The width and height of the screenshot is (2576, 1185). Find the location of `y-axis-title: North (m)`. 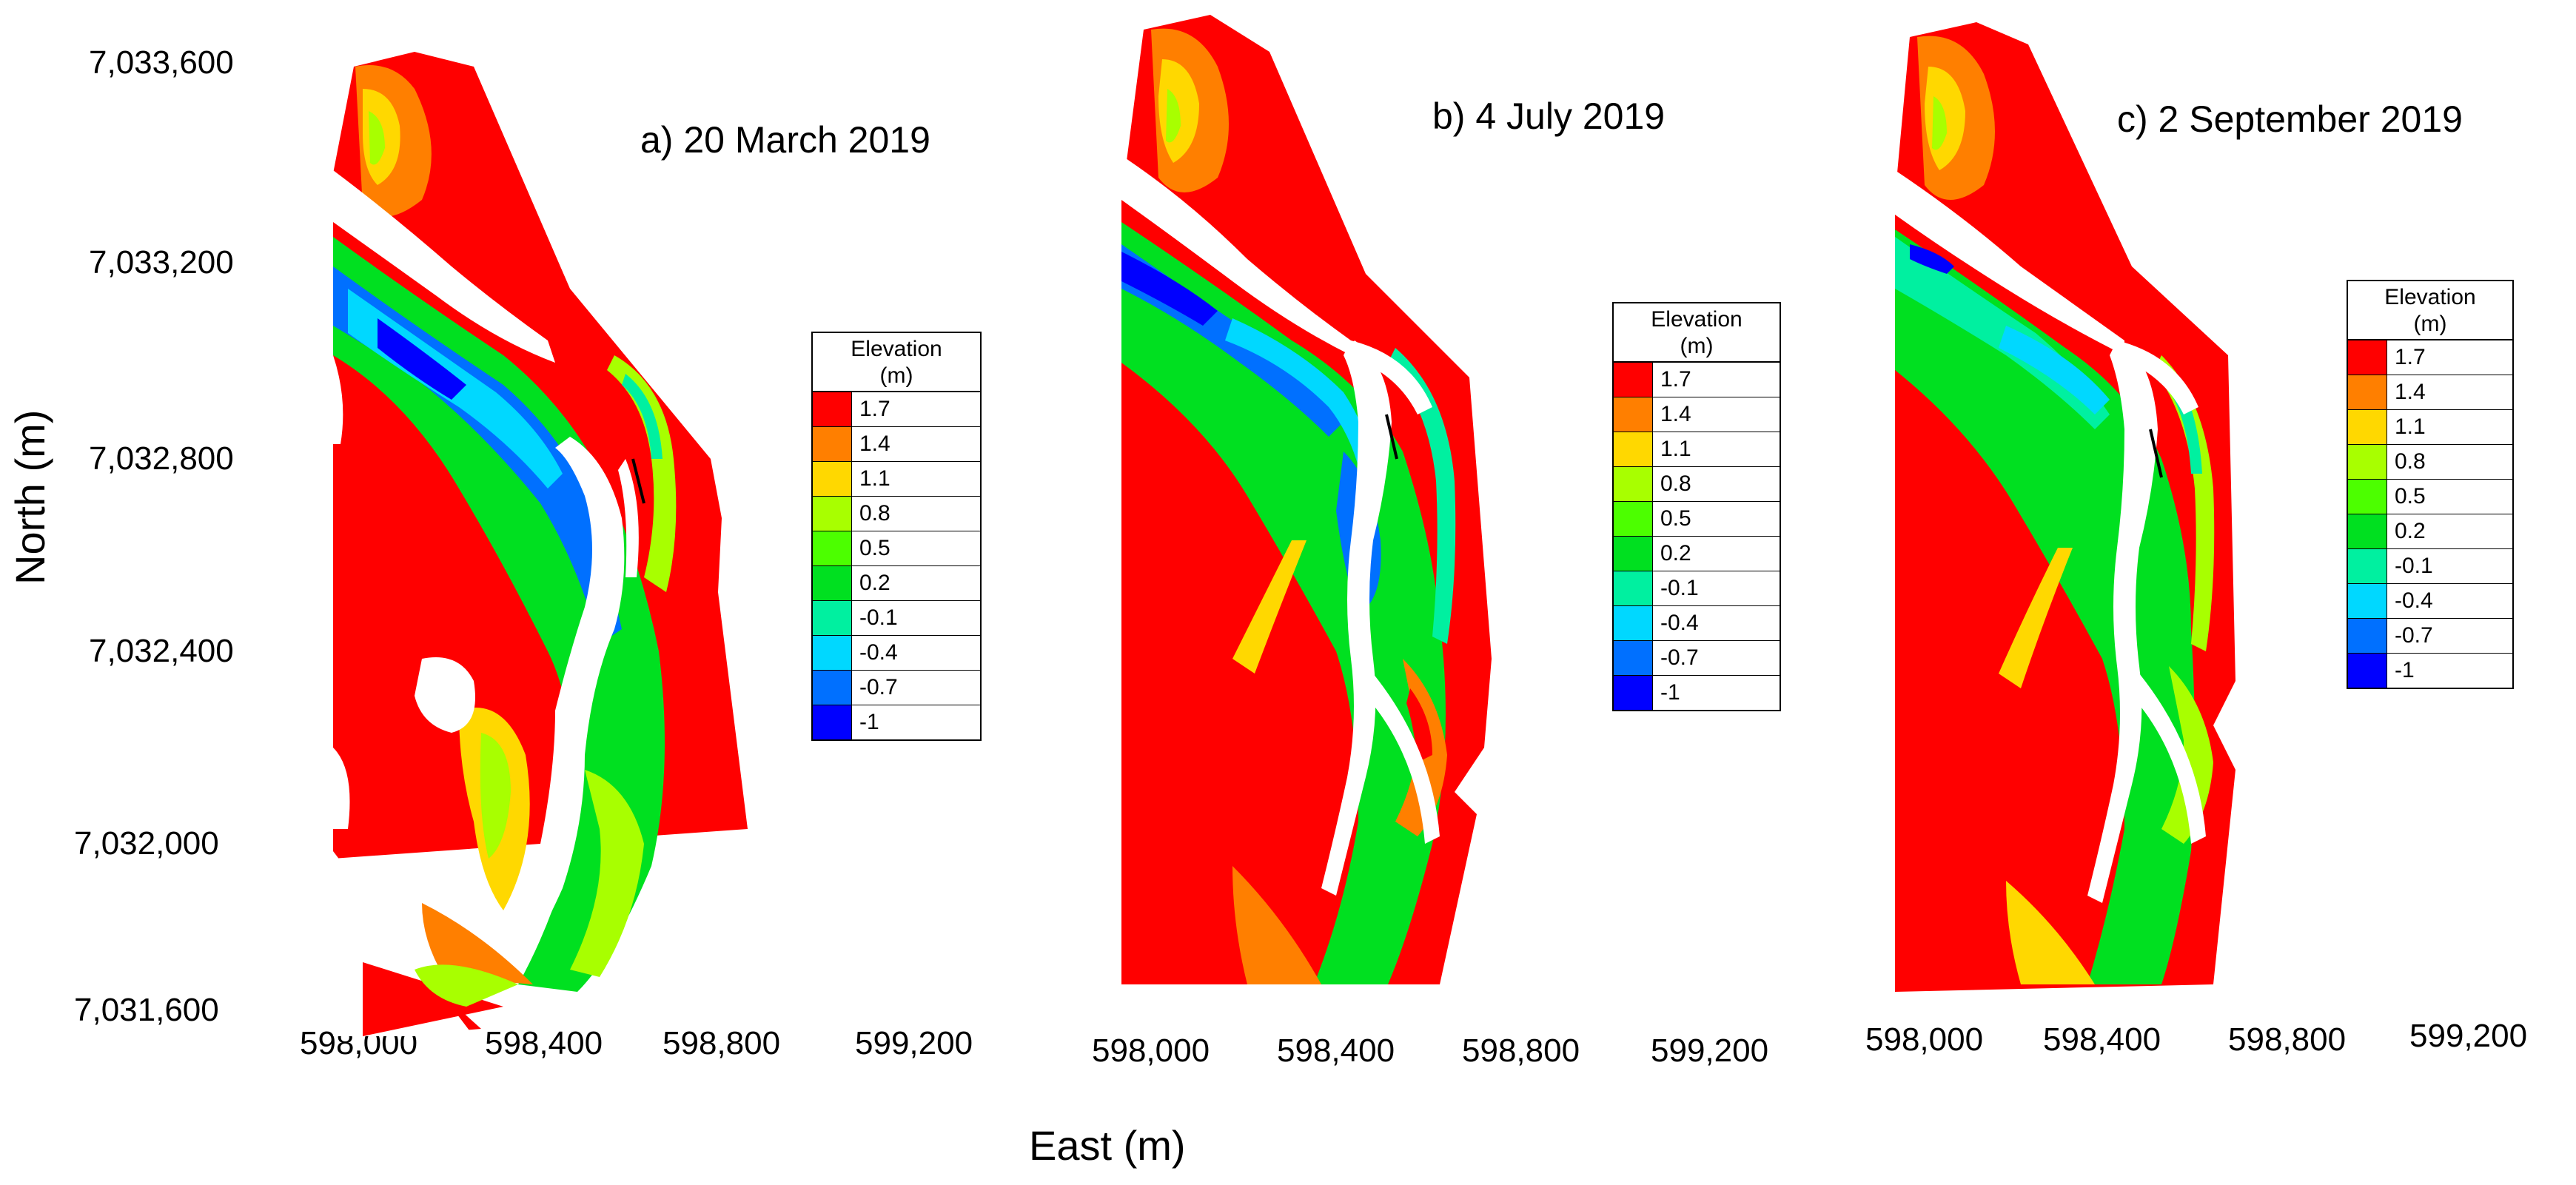

y-axis-title: North (m) is located at coordinates (30, 497).